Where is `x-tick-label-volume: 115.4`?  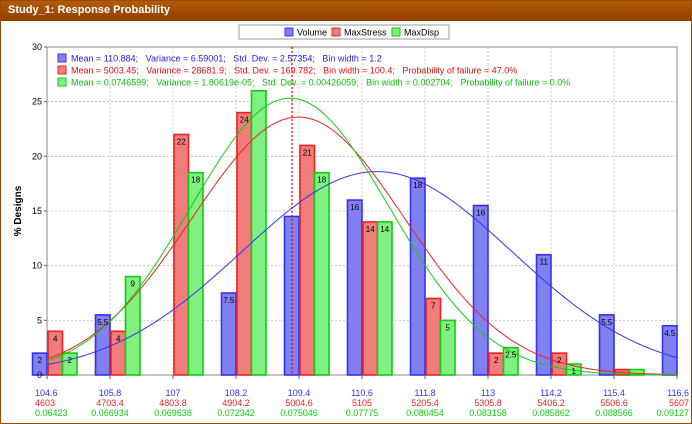
x-tick-label-volume: 115.4 is located at coordinates (614, 393).